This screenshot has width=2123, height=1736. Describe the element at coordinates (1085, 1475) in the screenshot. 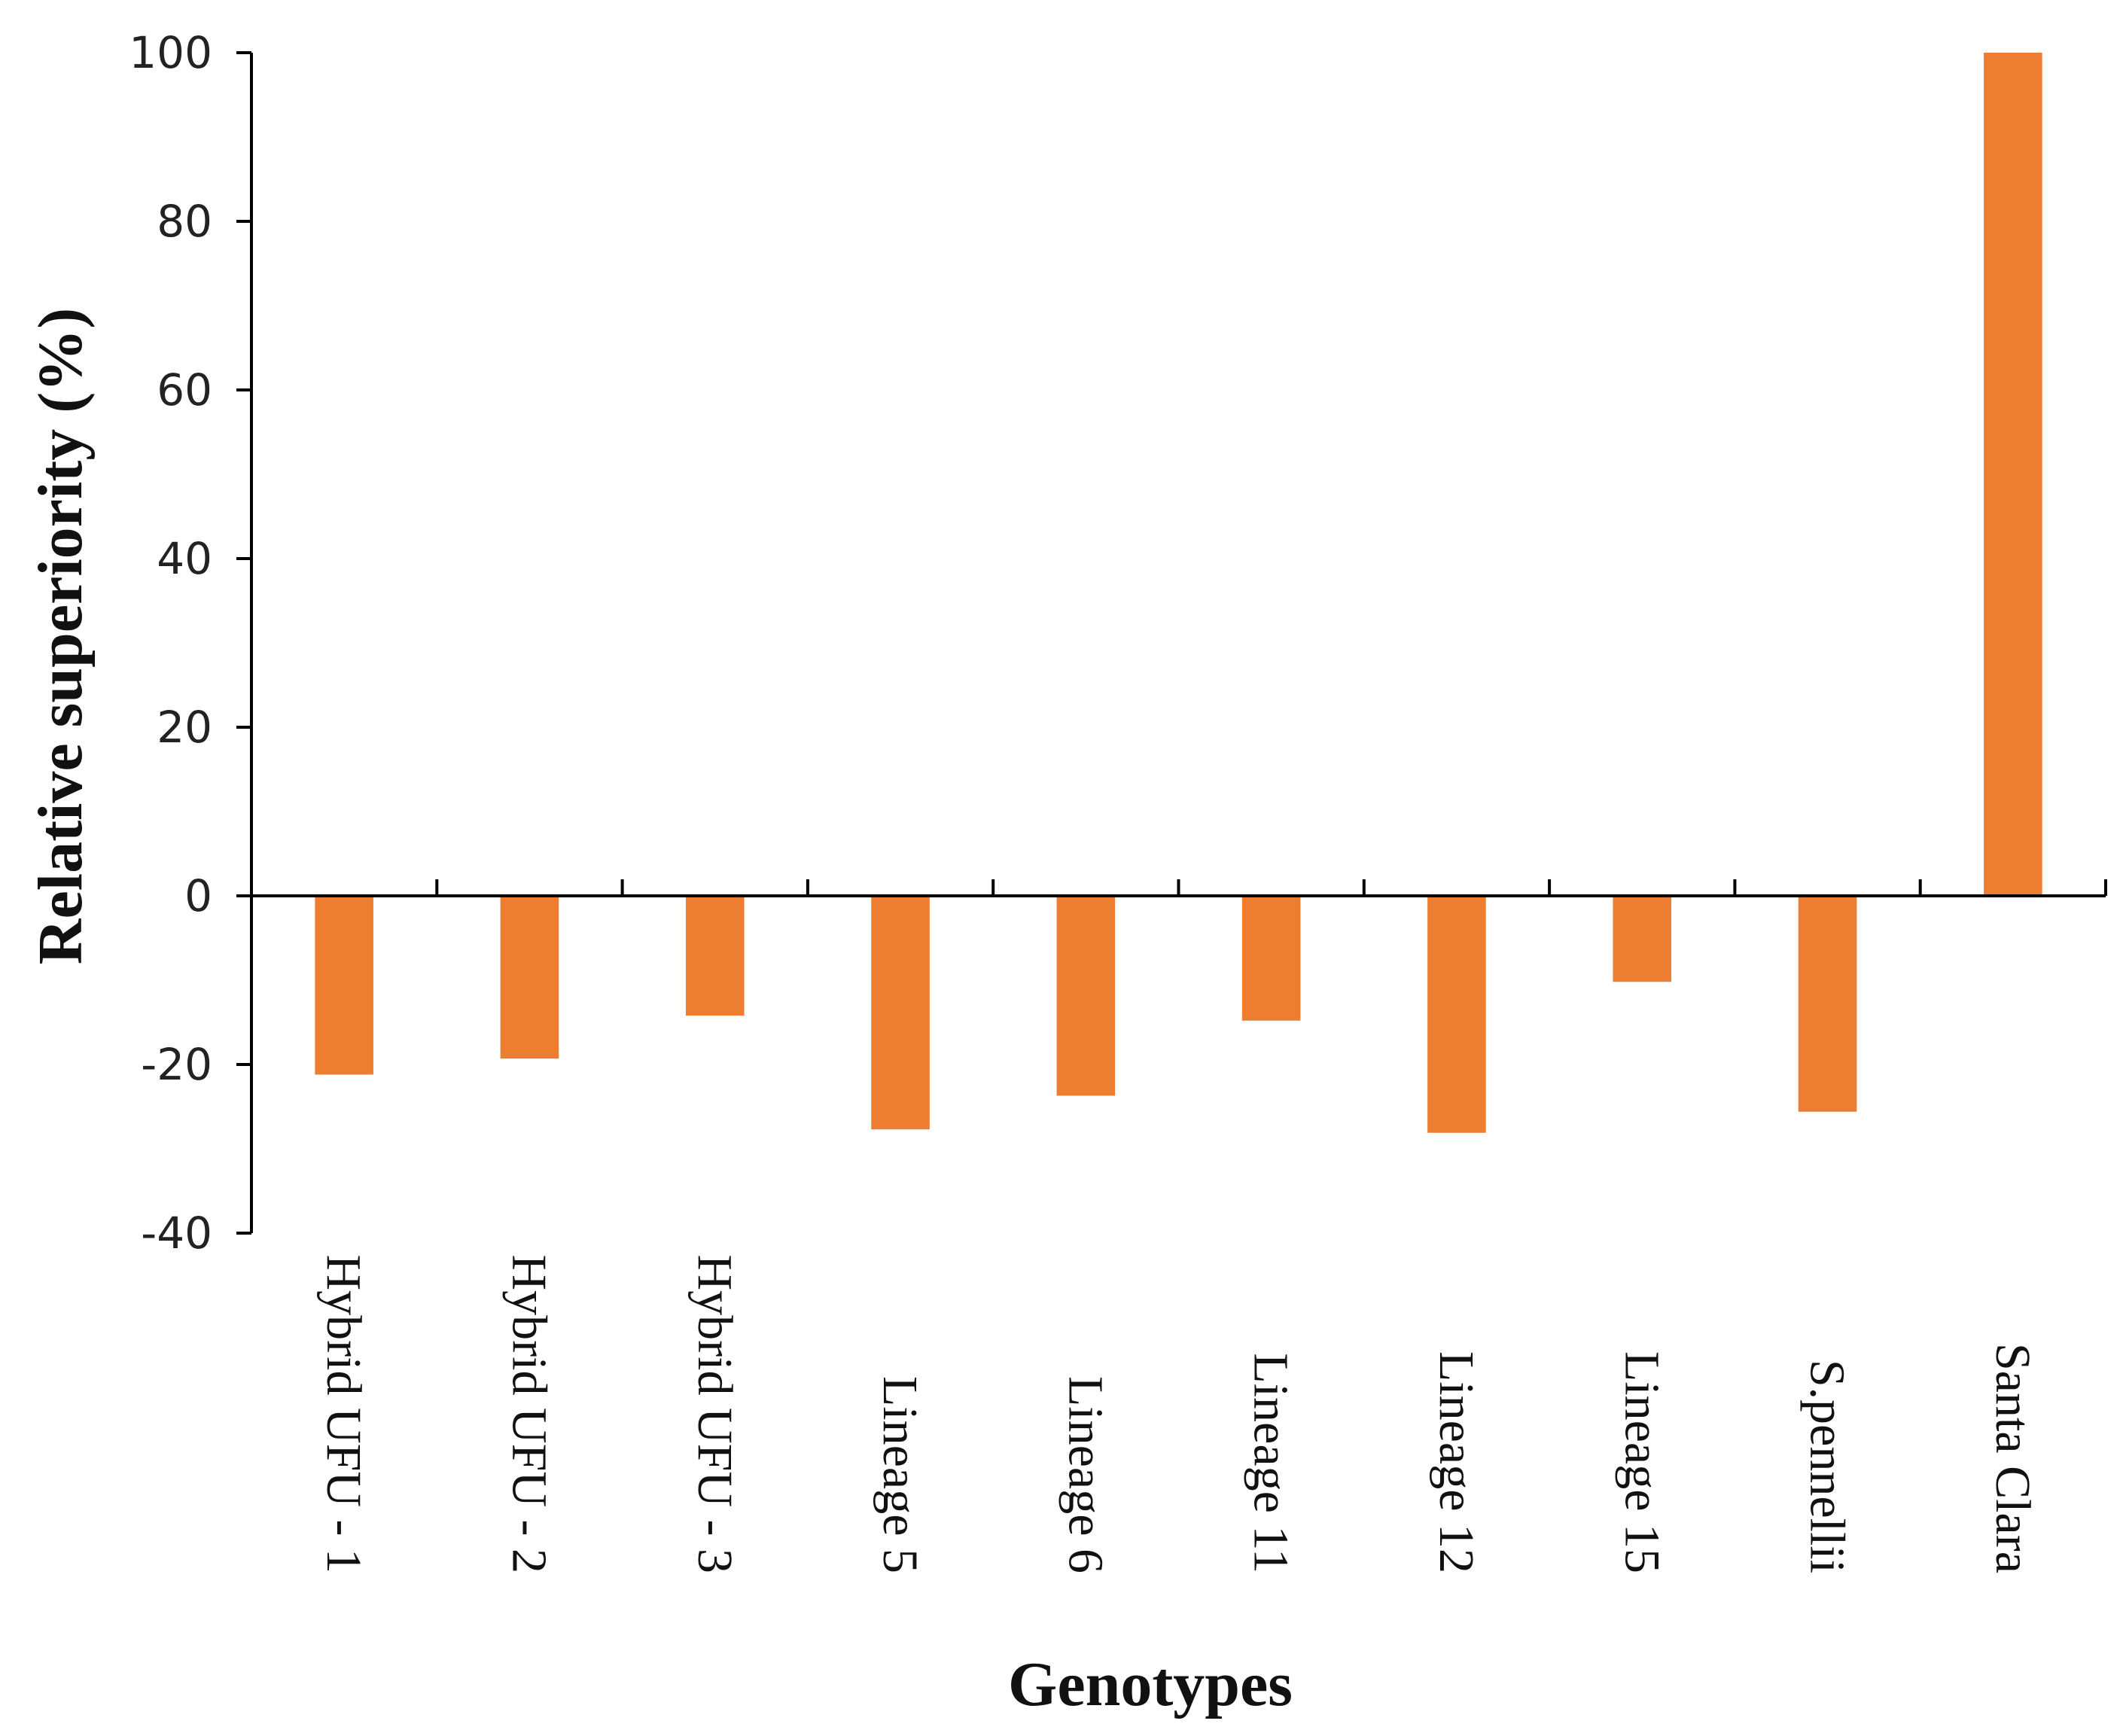

I see `category-label: Lineage 6` at that location.